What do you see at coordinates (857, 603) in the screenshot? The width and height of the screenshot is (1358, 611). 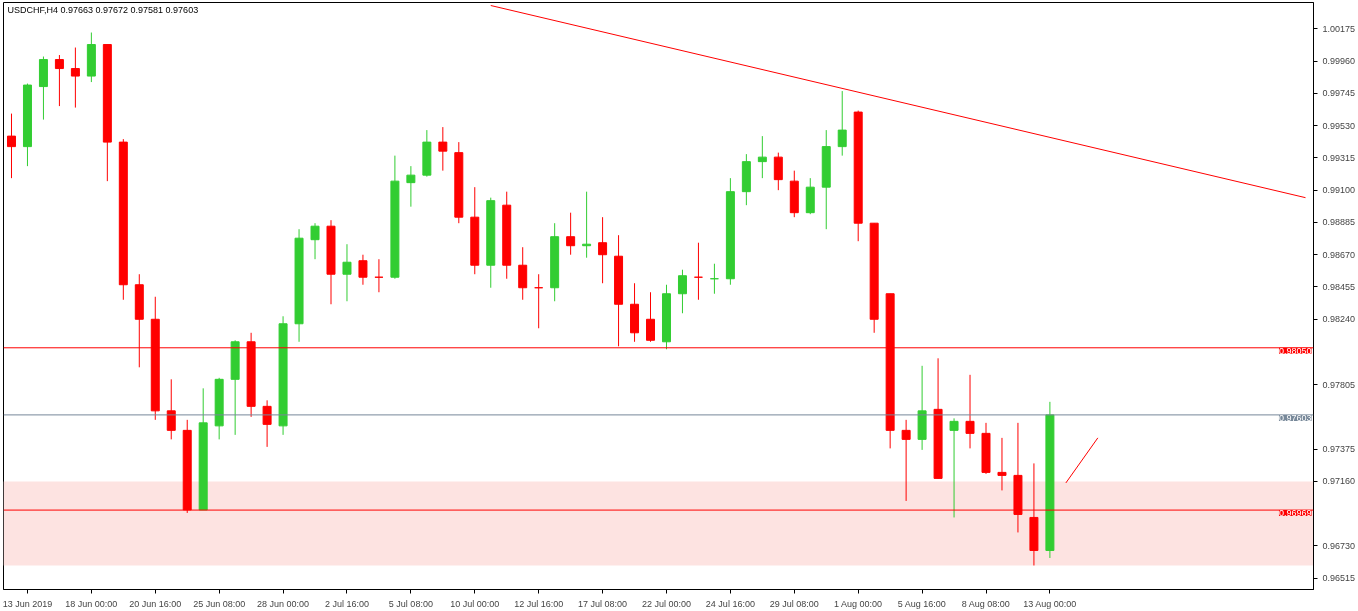 I see `x-tick-label: 1 Aug 00:00` at bounding box center [857, 603].